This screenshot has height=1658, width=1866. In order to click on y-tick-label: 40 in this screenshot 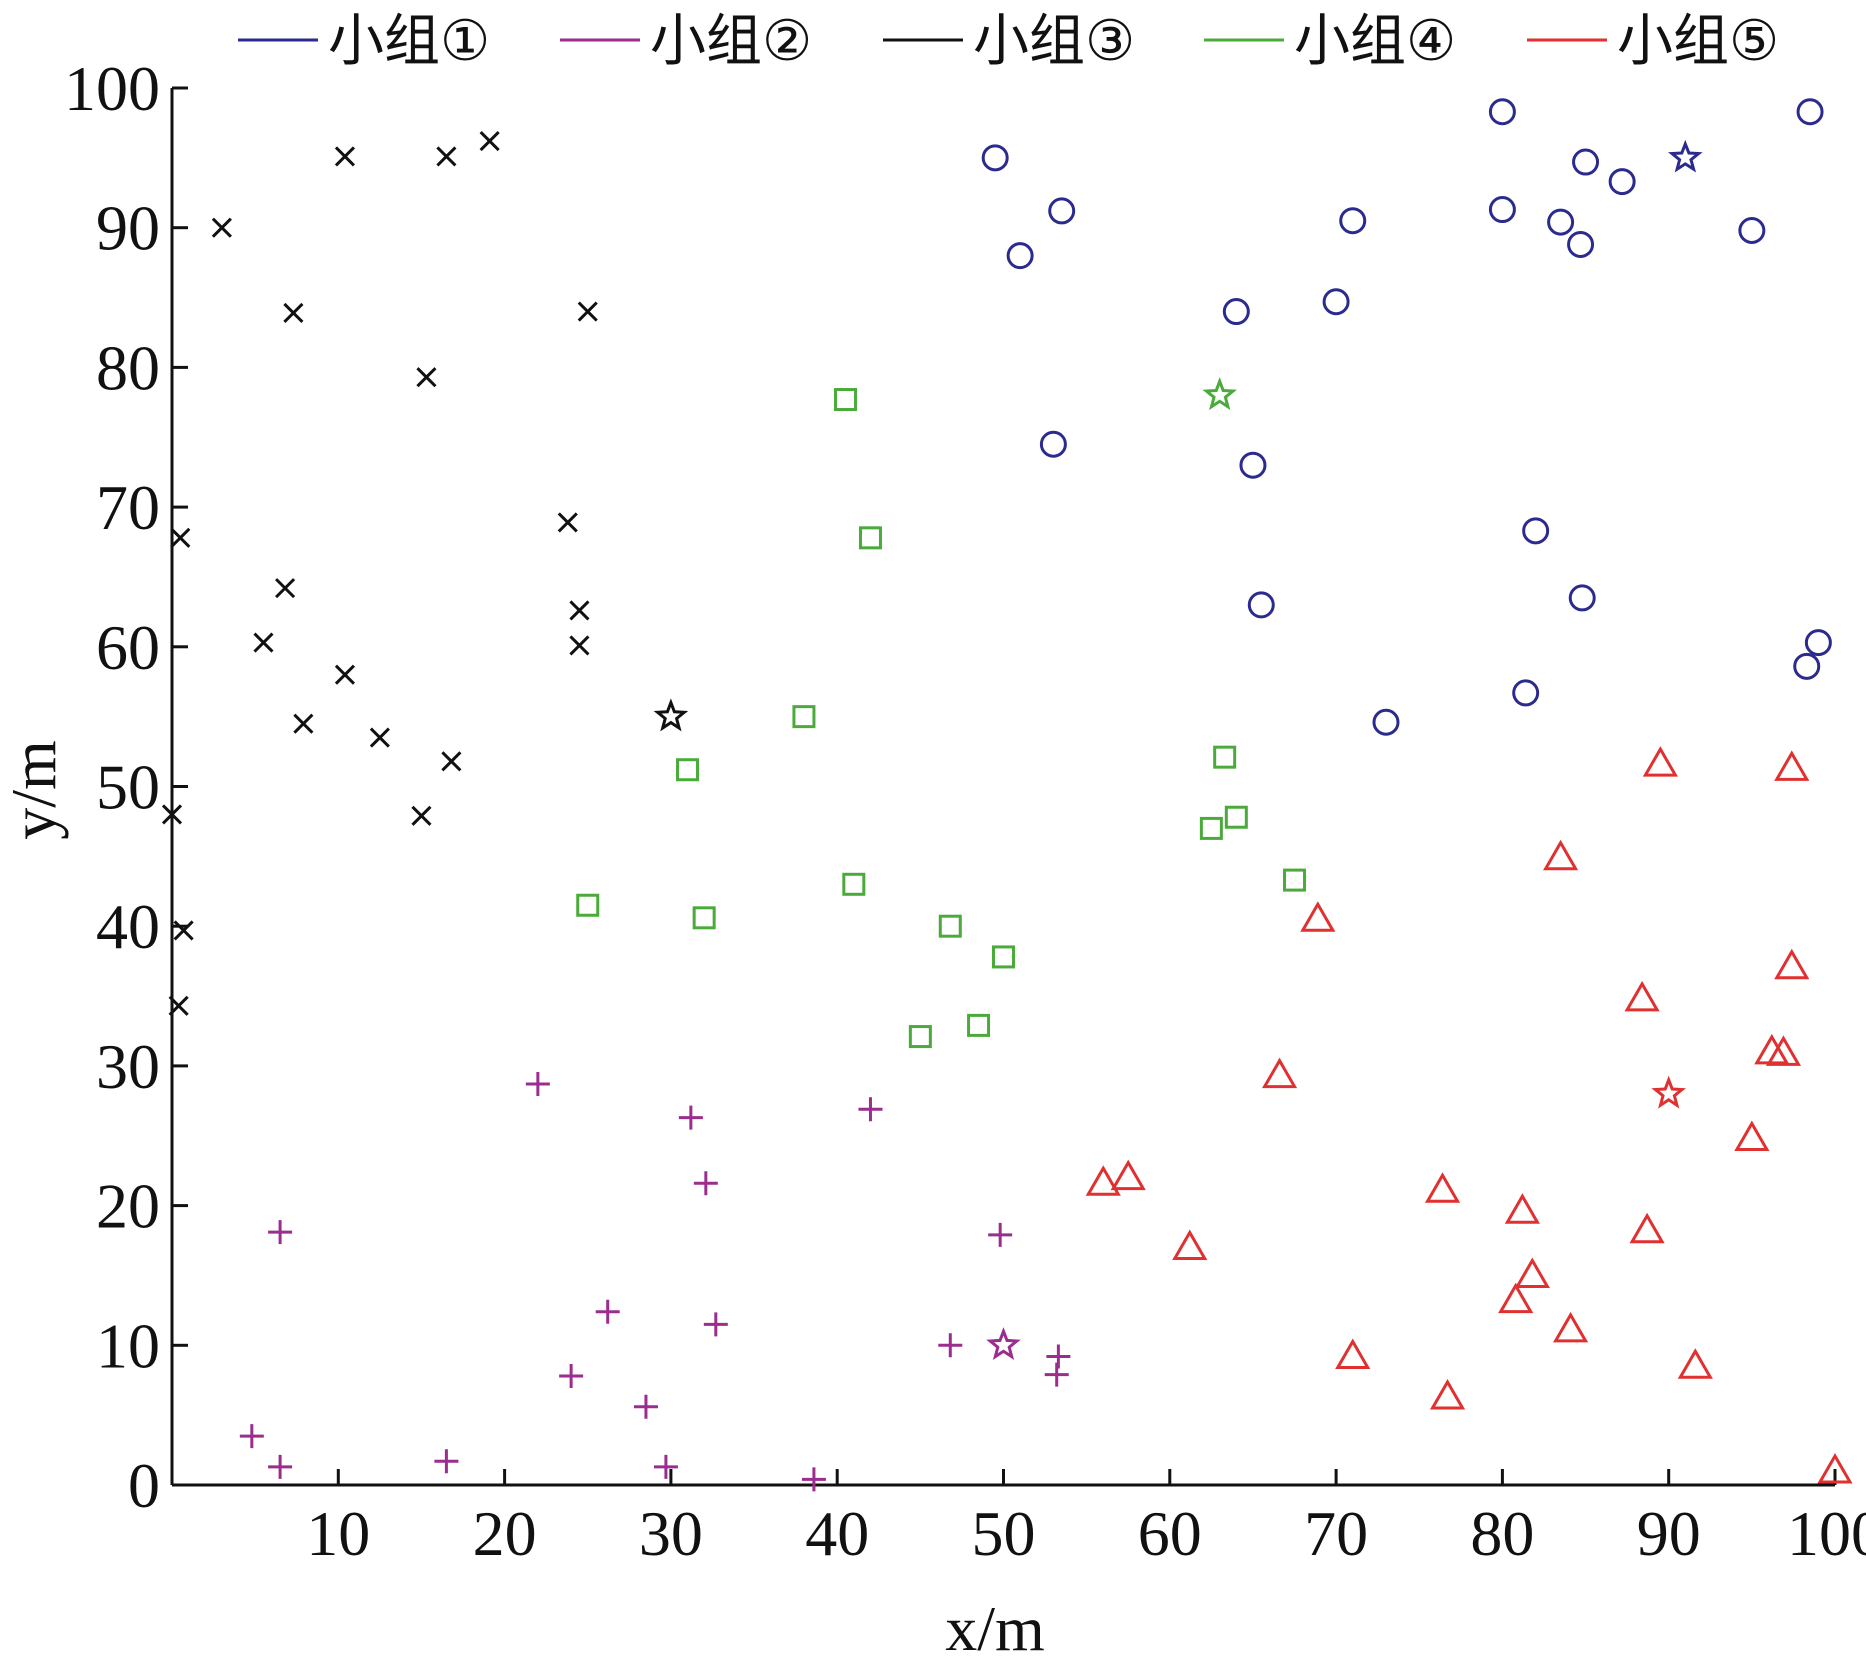, I will do `click(128, 926)`.